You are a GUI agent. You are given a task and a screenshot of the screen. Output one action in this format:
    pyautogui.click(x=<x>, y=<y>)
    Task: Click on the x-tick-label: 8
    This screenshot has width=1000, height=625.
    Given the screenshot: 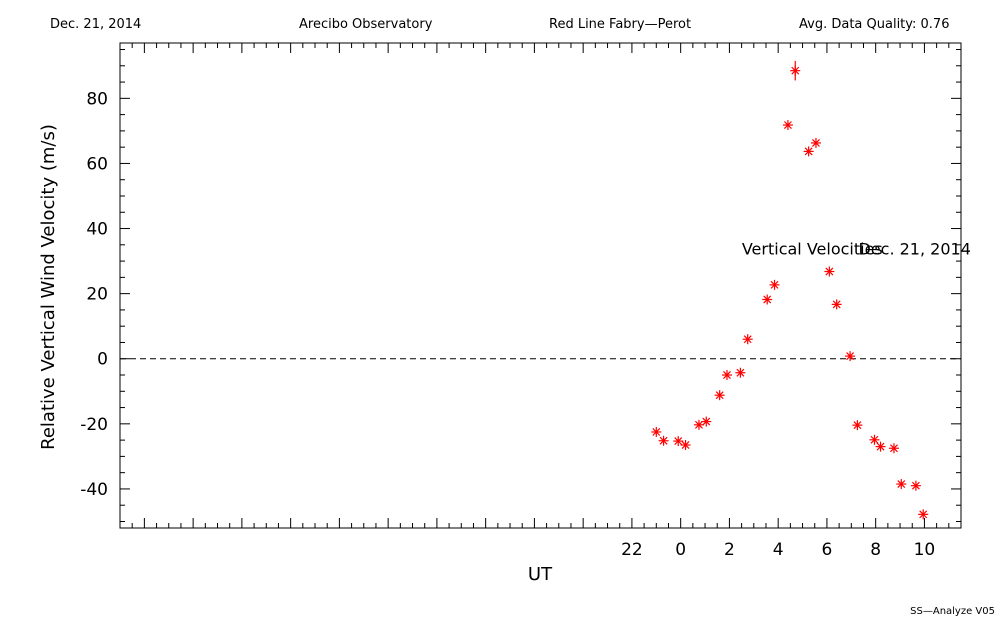 What is the action you would take?
    pyautogui.click(x=875, y=550)
    